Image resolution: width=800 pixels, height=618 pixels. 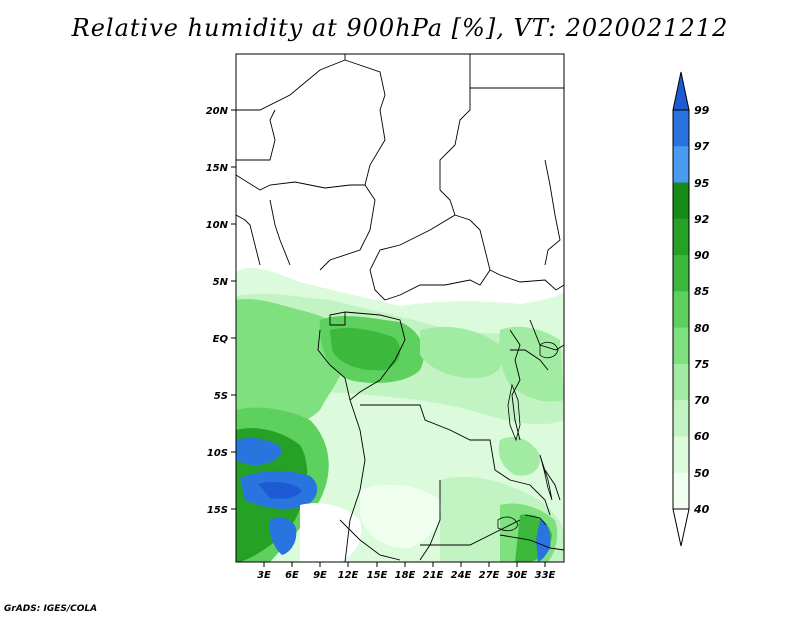 I want to click on colorbar-bottom-triangle, so click(x=681, y=527).